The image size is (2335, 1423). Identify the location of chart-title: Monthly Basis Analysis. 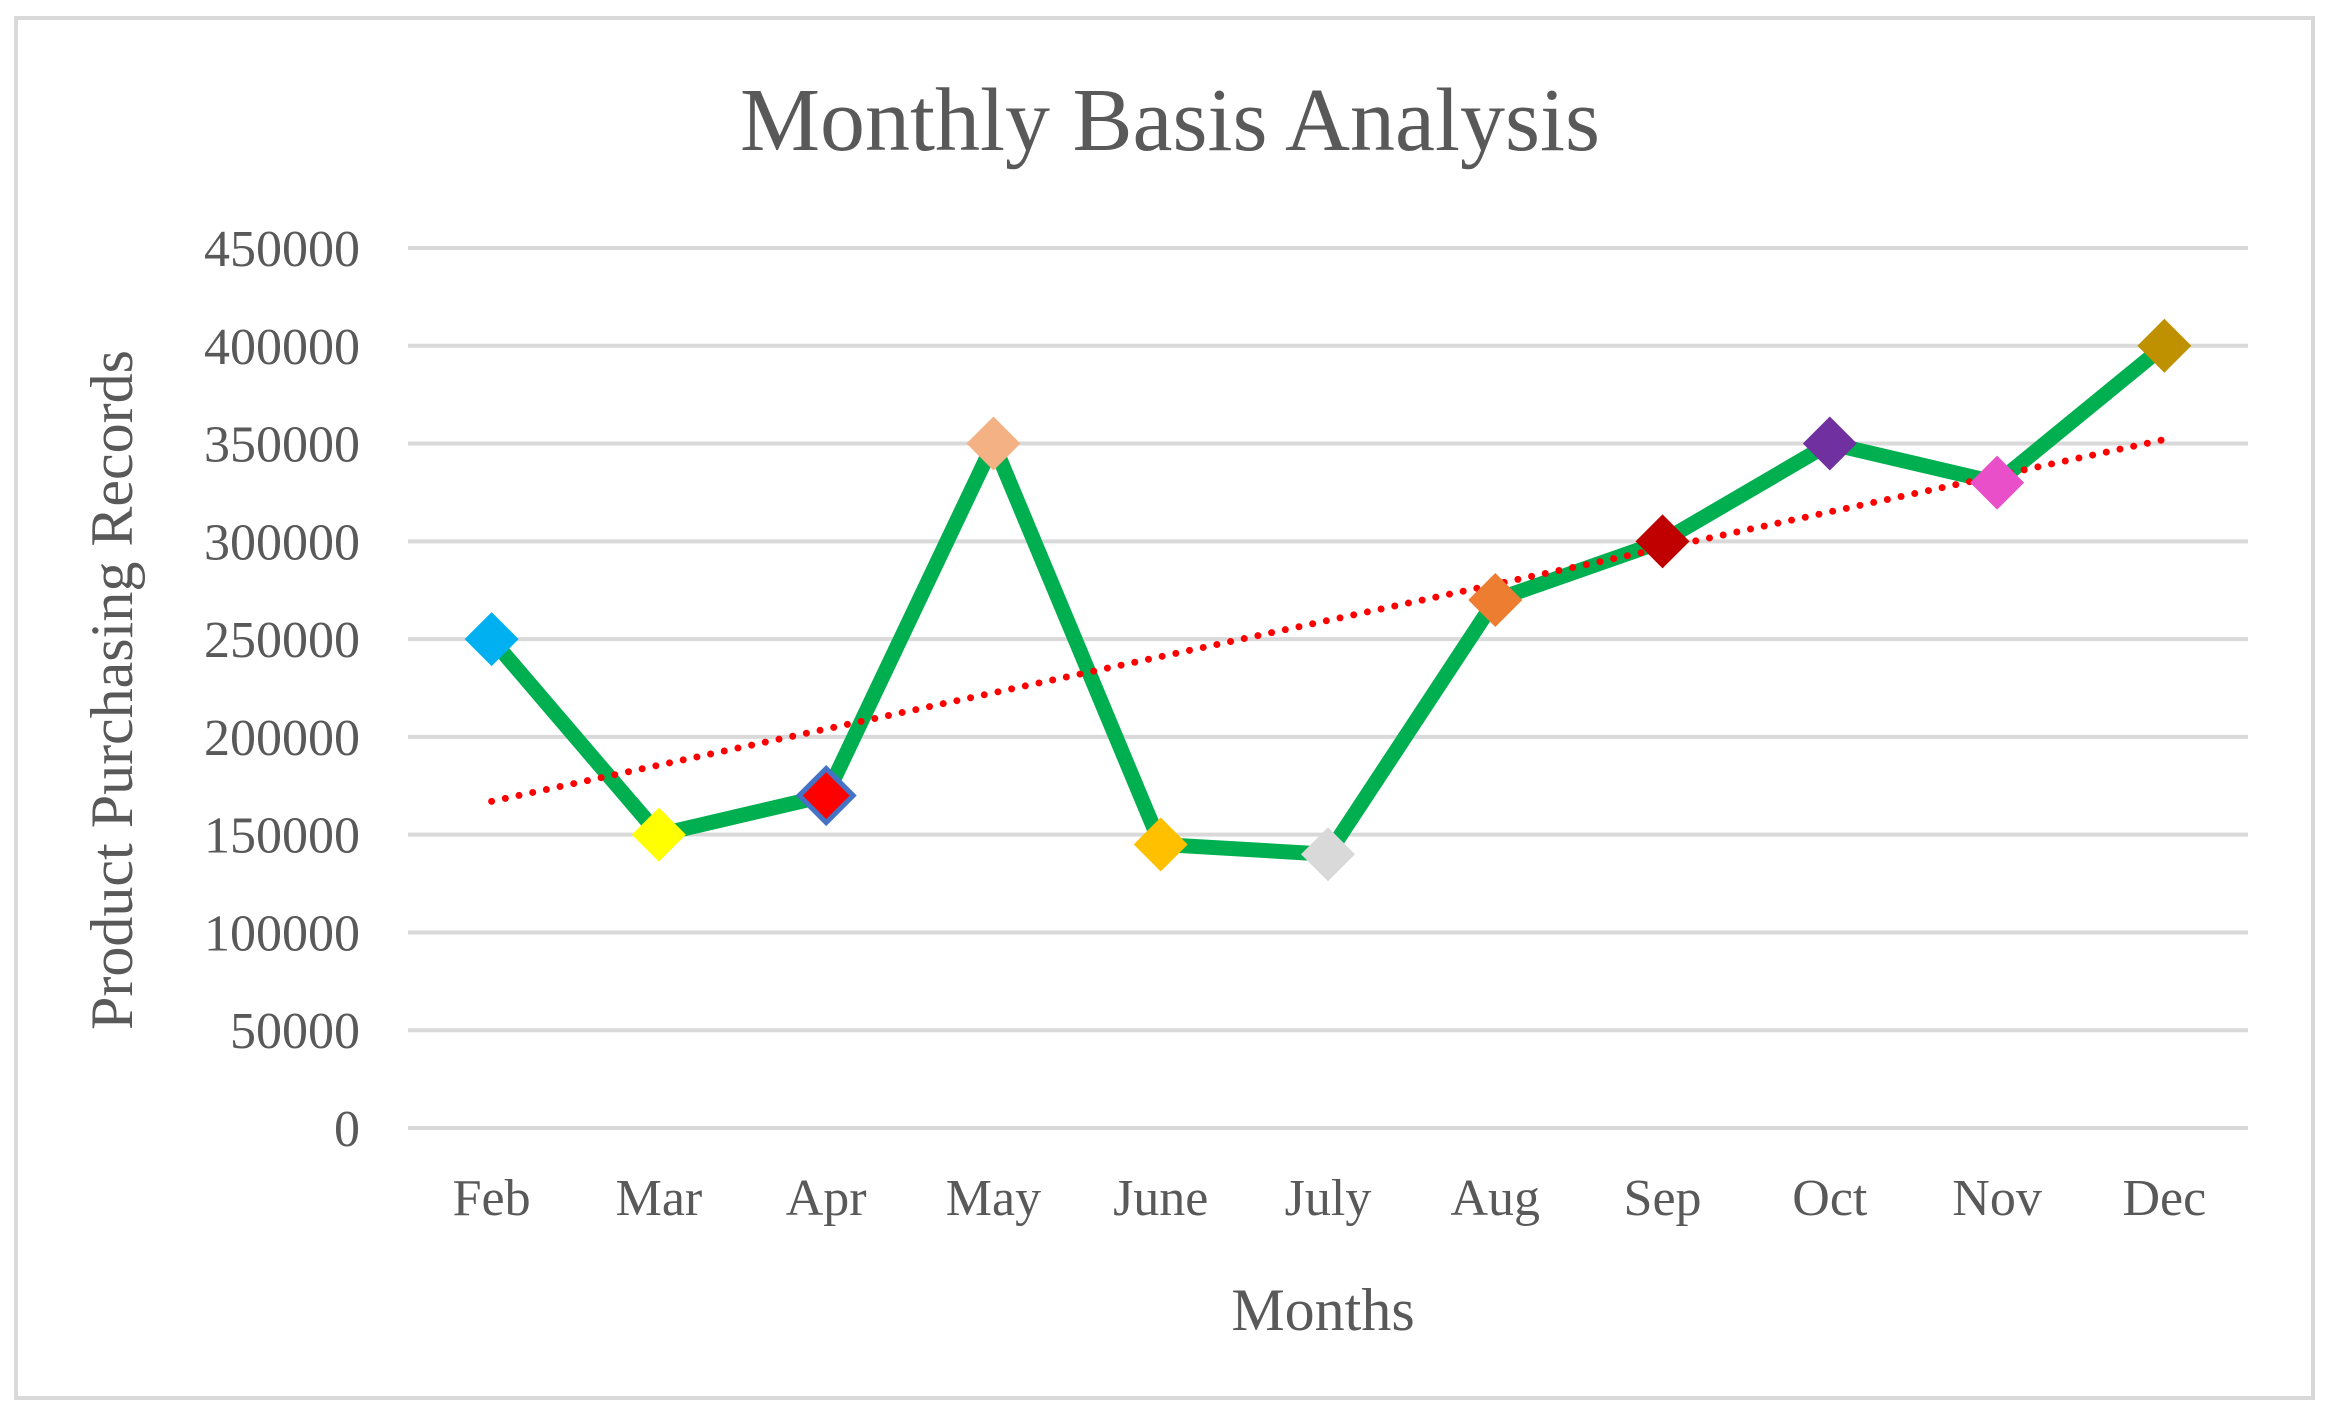
(1170, 120).